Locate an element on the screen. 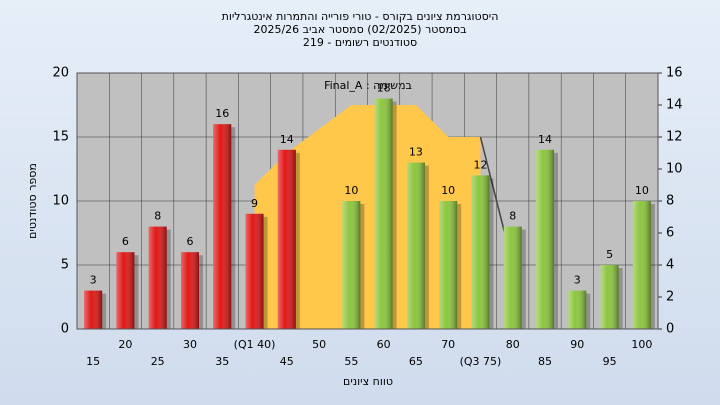  data-label: 12 is located at coordinates (480, 164).